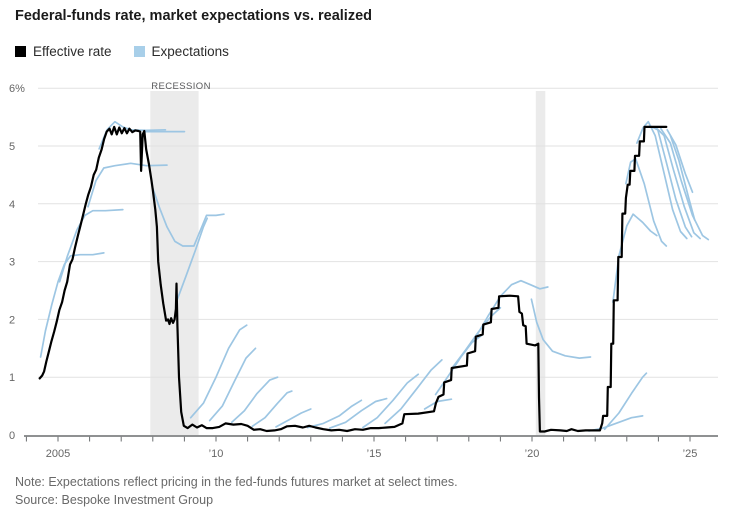 The width and height of the screenshot is (729, 523). I want to click on expectations-swatch-icon, so click(139, 51).